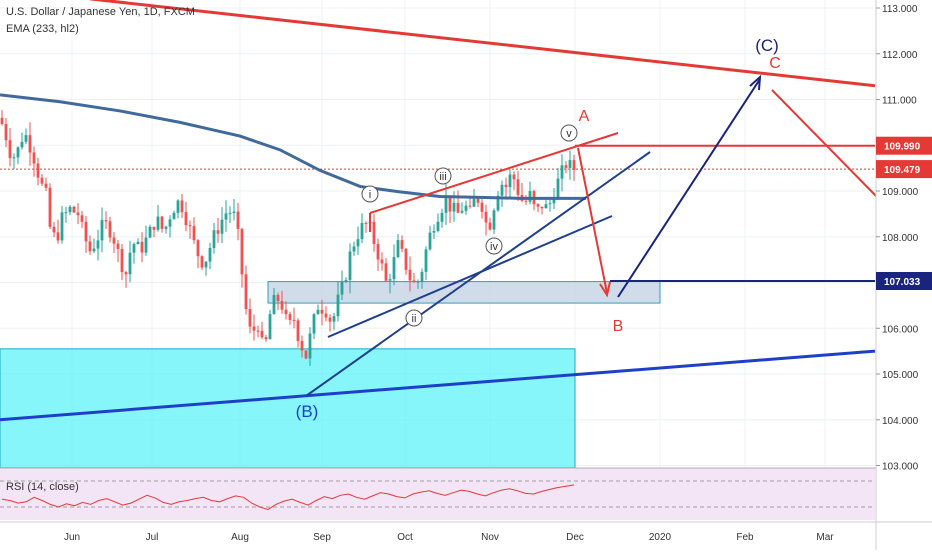 This screenshot has width=932, height=555. What do you see at coordinates (288, 408) in the screenshot?
I see `cyan-support-zone` at bounding box center [288, 408].